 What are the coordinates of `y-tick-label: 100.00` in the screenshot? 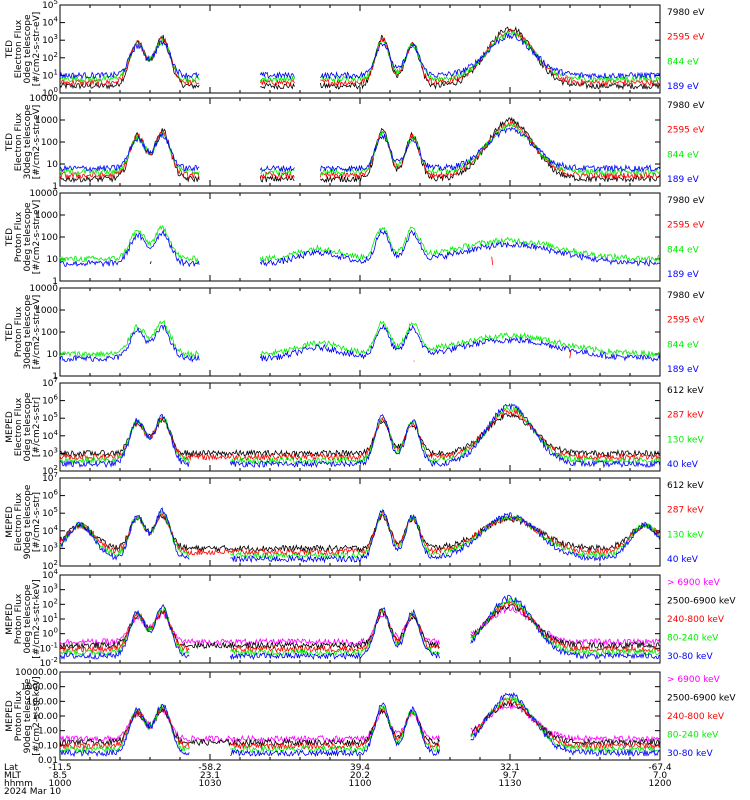 It's located at (43, 702).